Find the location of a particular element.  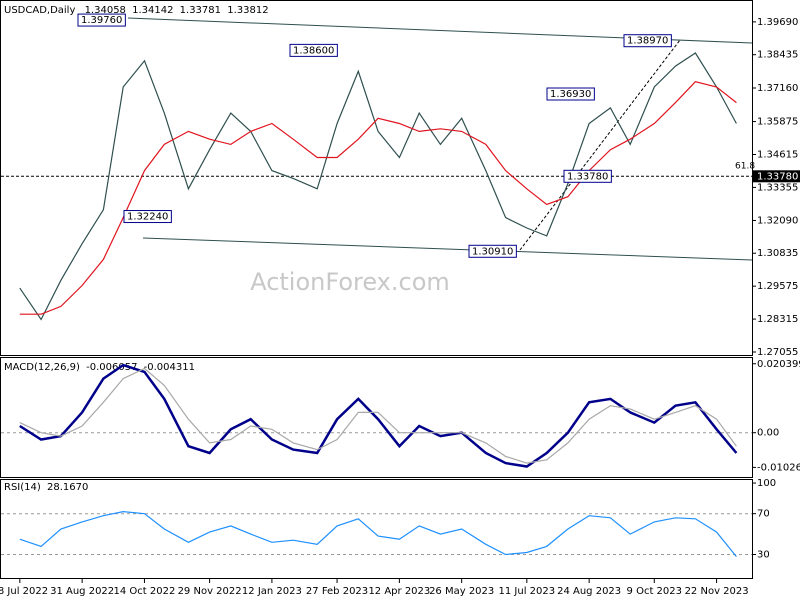

x-tick-label: 22 Nov 2023 is located at coordinates (717, 591).